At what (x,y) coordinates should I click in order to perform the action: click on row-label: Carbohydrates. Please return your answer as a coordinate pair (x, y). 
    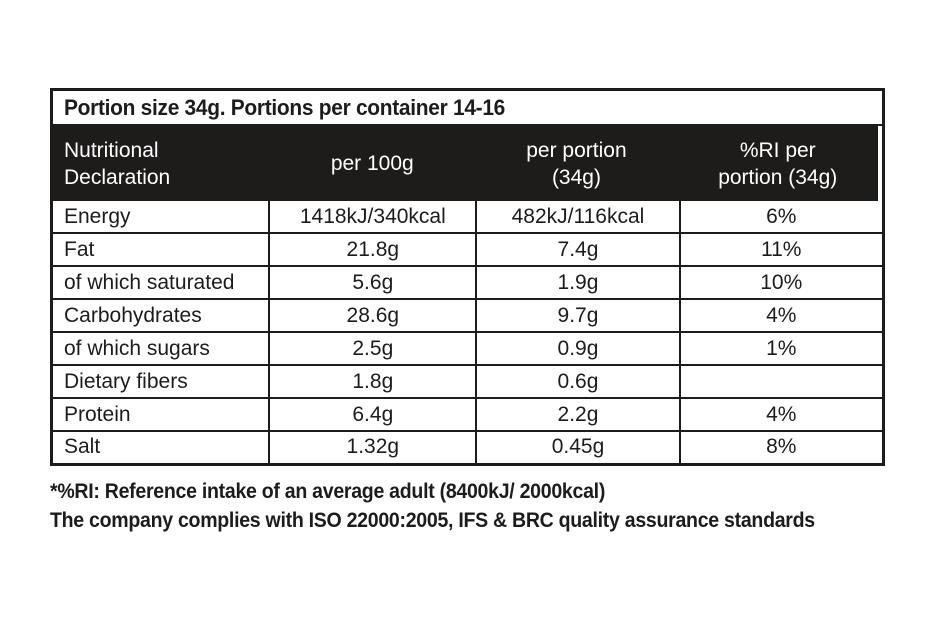
    Looking at the image, I should click on (162, 315).